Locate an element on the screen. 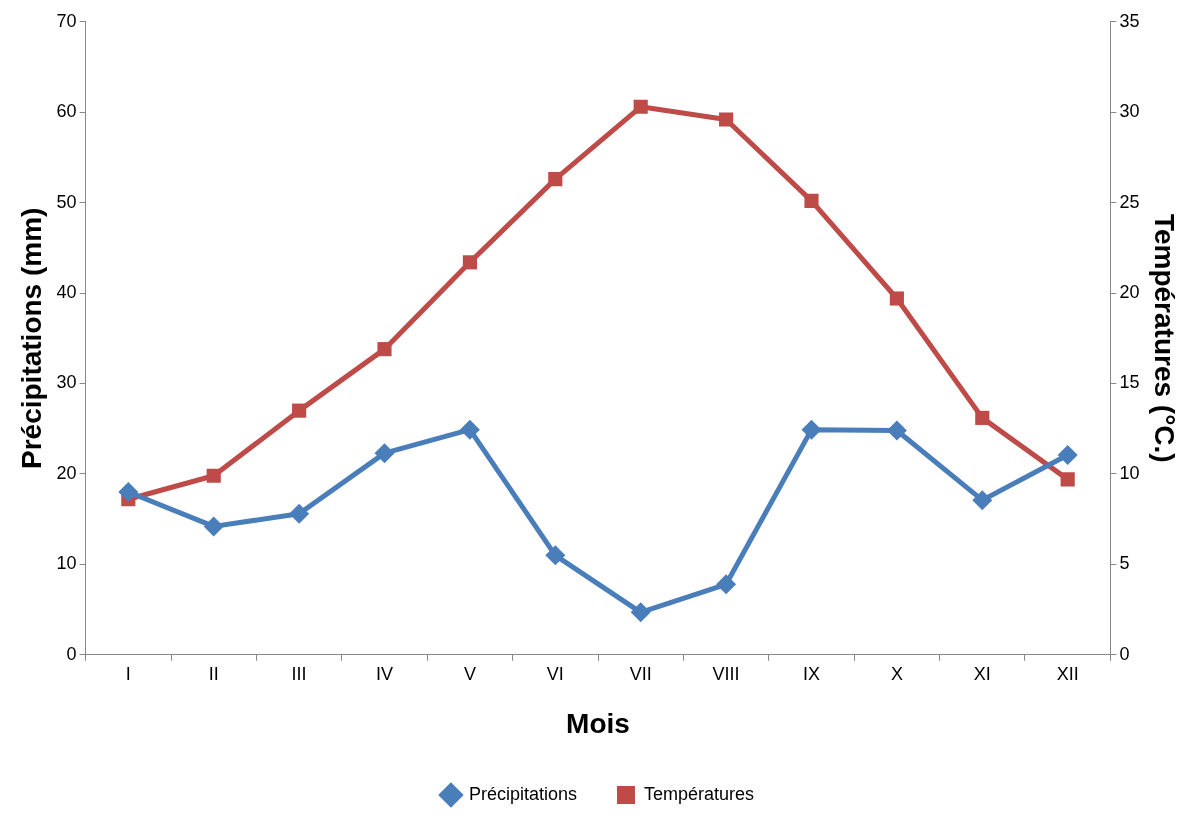 The width and height of the screenshot is (1202, 823). x-tick-label: III is located at coordinates (299, 673).